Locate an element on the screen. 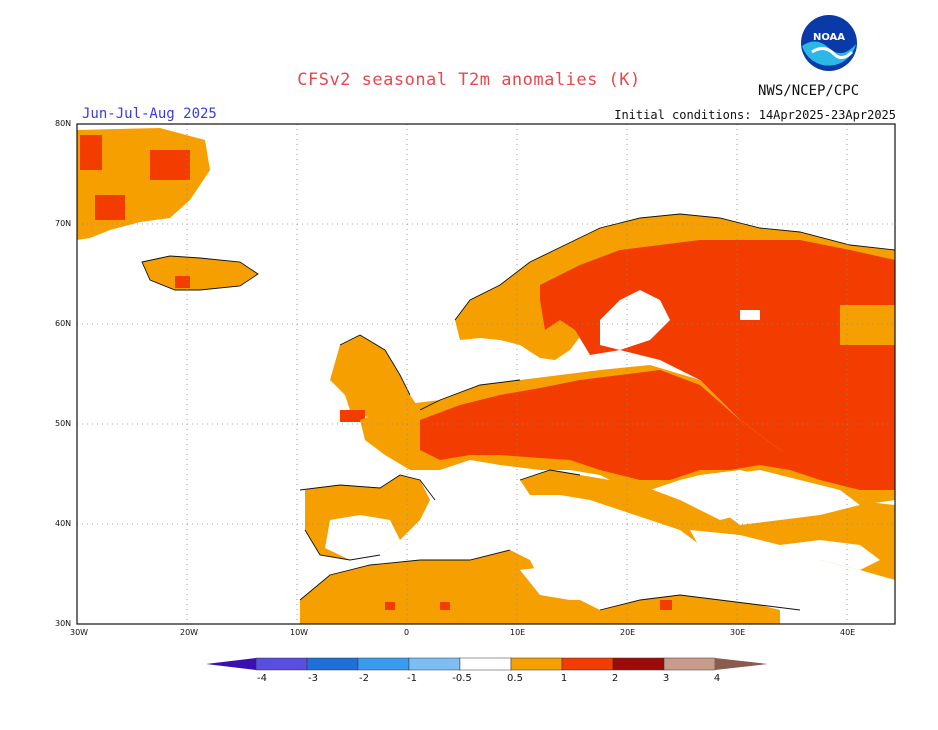 Image resolution: width=938 pixels, height=730 pixels. lat-label: 50N is located at coordinates (63, 423).